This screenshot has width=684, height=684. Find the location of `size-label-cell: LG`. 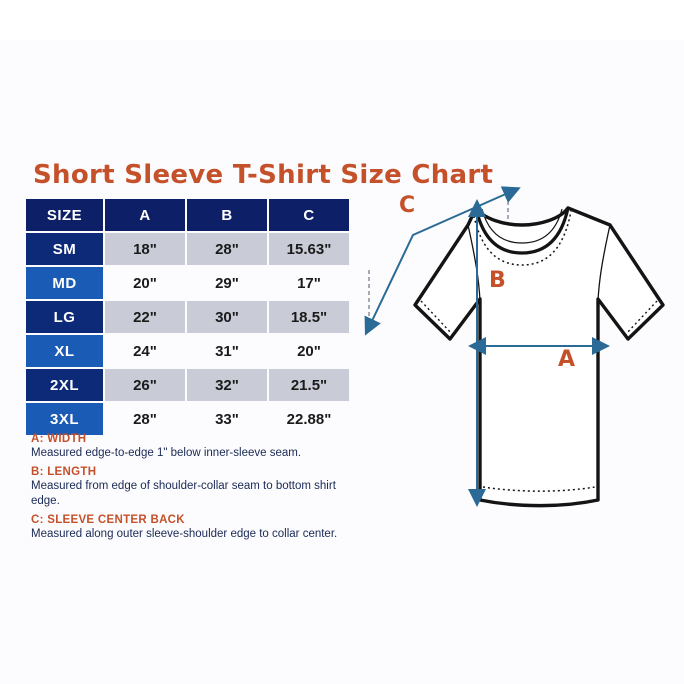

size-label-cell: LG is located at coordinates (65, 318).